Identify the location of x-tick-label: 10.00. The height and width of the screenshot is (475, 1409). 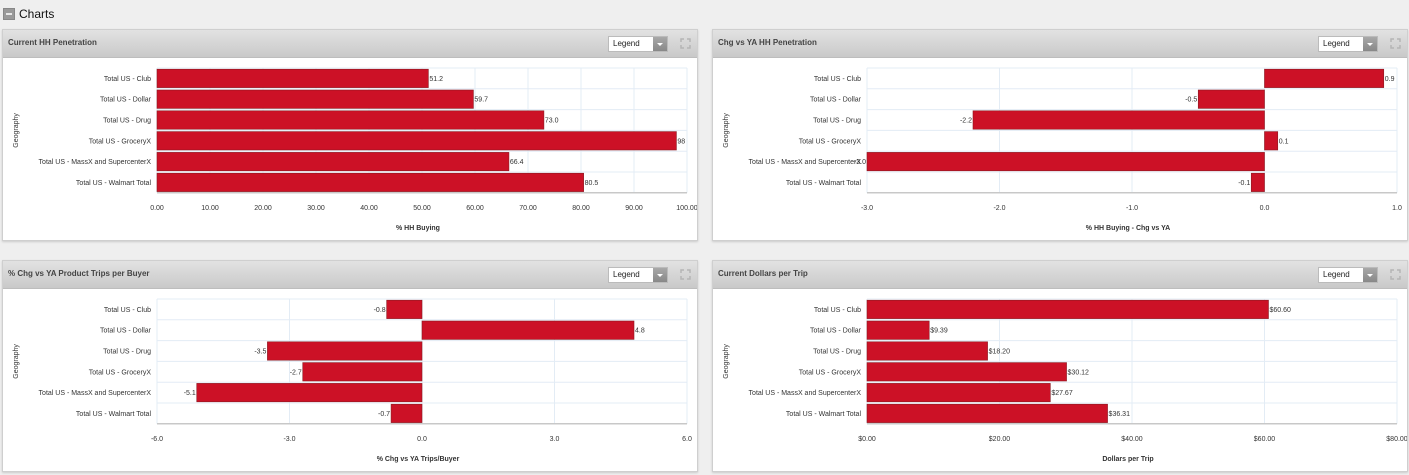
(210, 208).